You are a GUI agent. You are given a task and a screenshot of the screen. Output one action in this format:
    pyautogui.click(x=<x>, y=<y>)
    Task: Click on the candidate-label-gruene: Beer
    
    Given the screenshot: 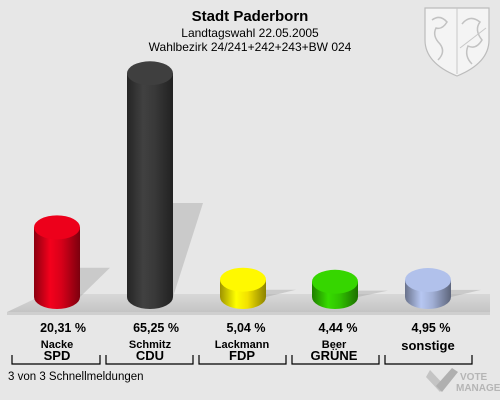 What is the action you would take?
    pyautogui.click(x=334, y=345)
    